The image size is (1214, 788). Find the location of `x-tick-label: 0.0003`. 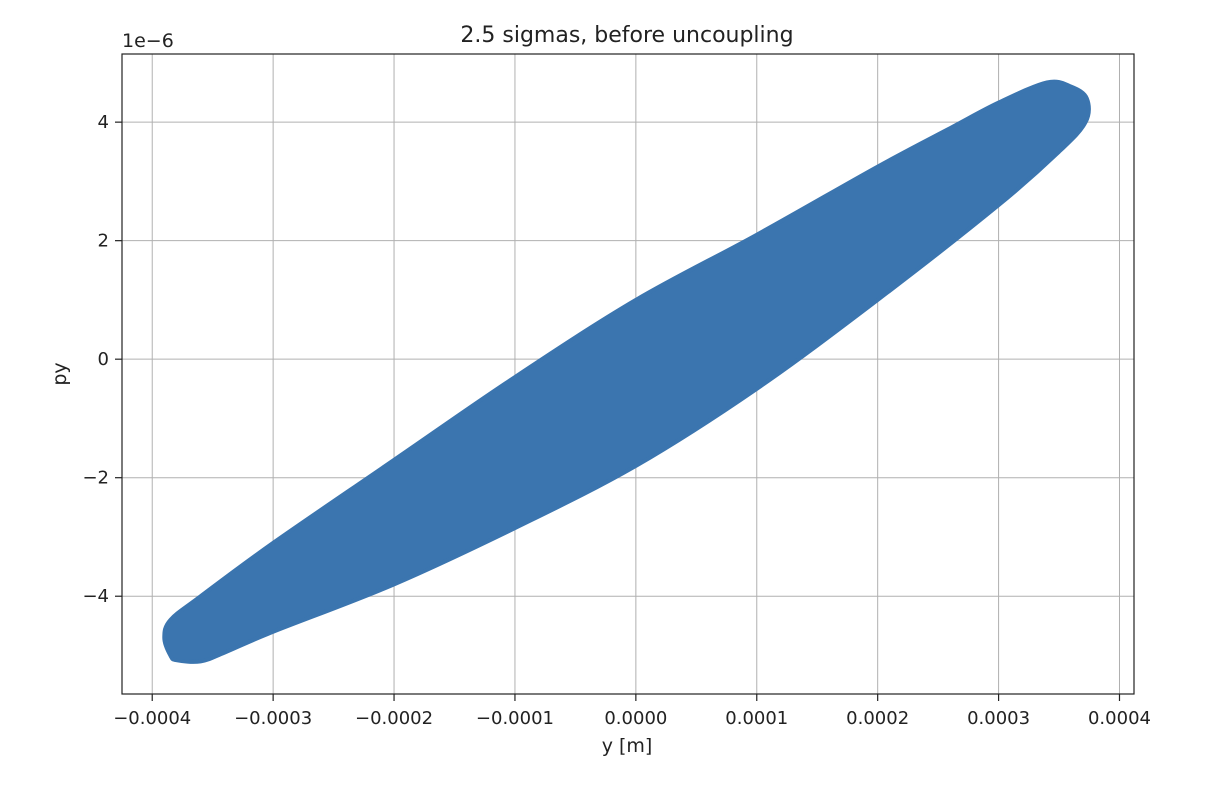

x-tick-label: 0.0003 is located at coordinates (998, 718).